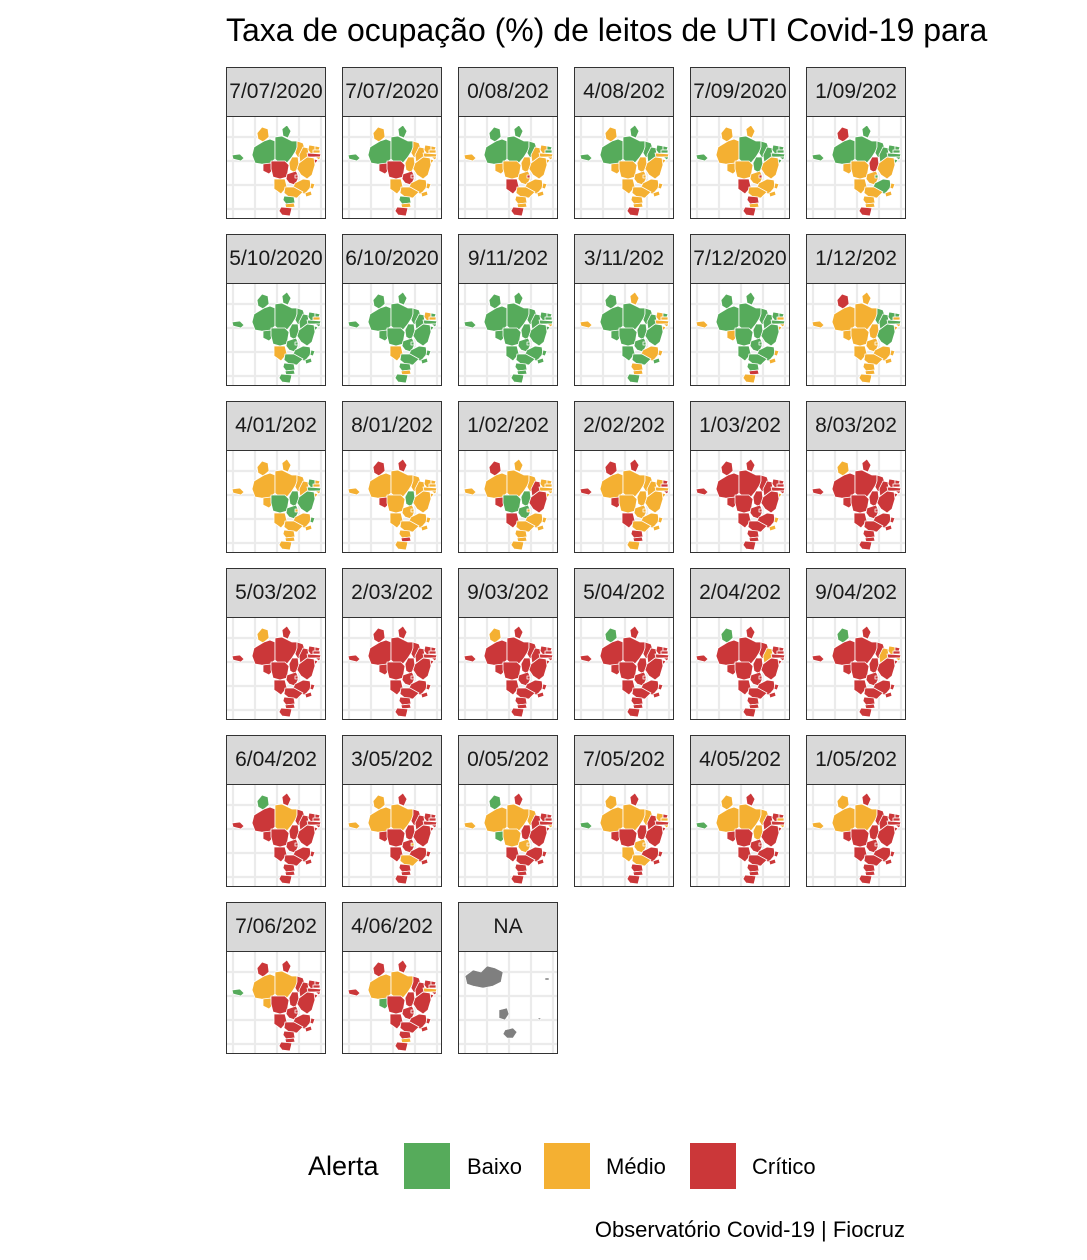 This screenshot has height=1260, width=1087. What do you see at coordinates (740, 426) in the screenshot?
I see `facet-strip: 1/03/202` at bounding box center [740, 426].